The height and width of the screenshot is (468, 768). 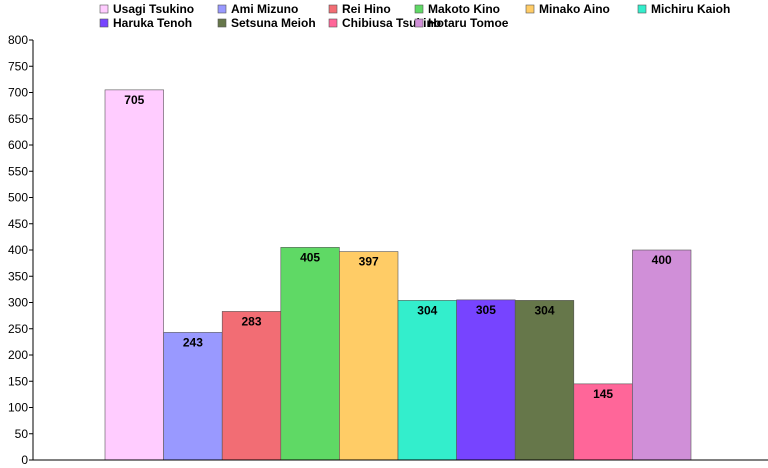 I want to click on y-tick-label: 250, so click(x=18, y=329).